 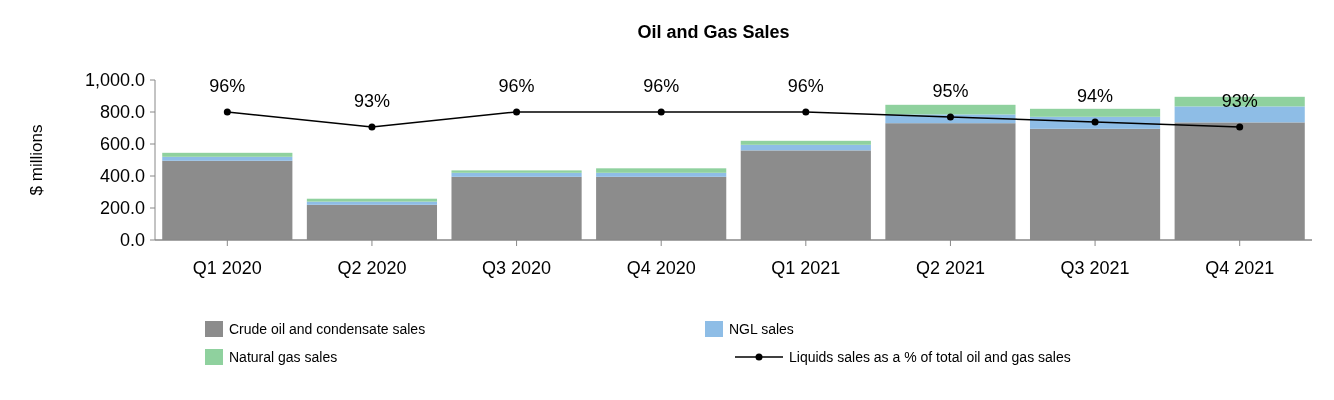 I want to click on y-tick-label: 600.0, so click(x=122, y=144).